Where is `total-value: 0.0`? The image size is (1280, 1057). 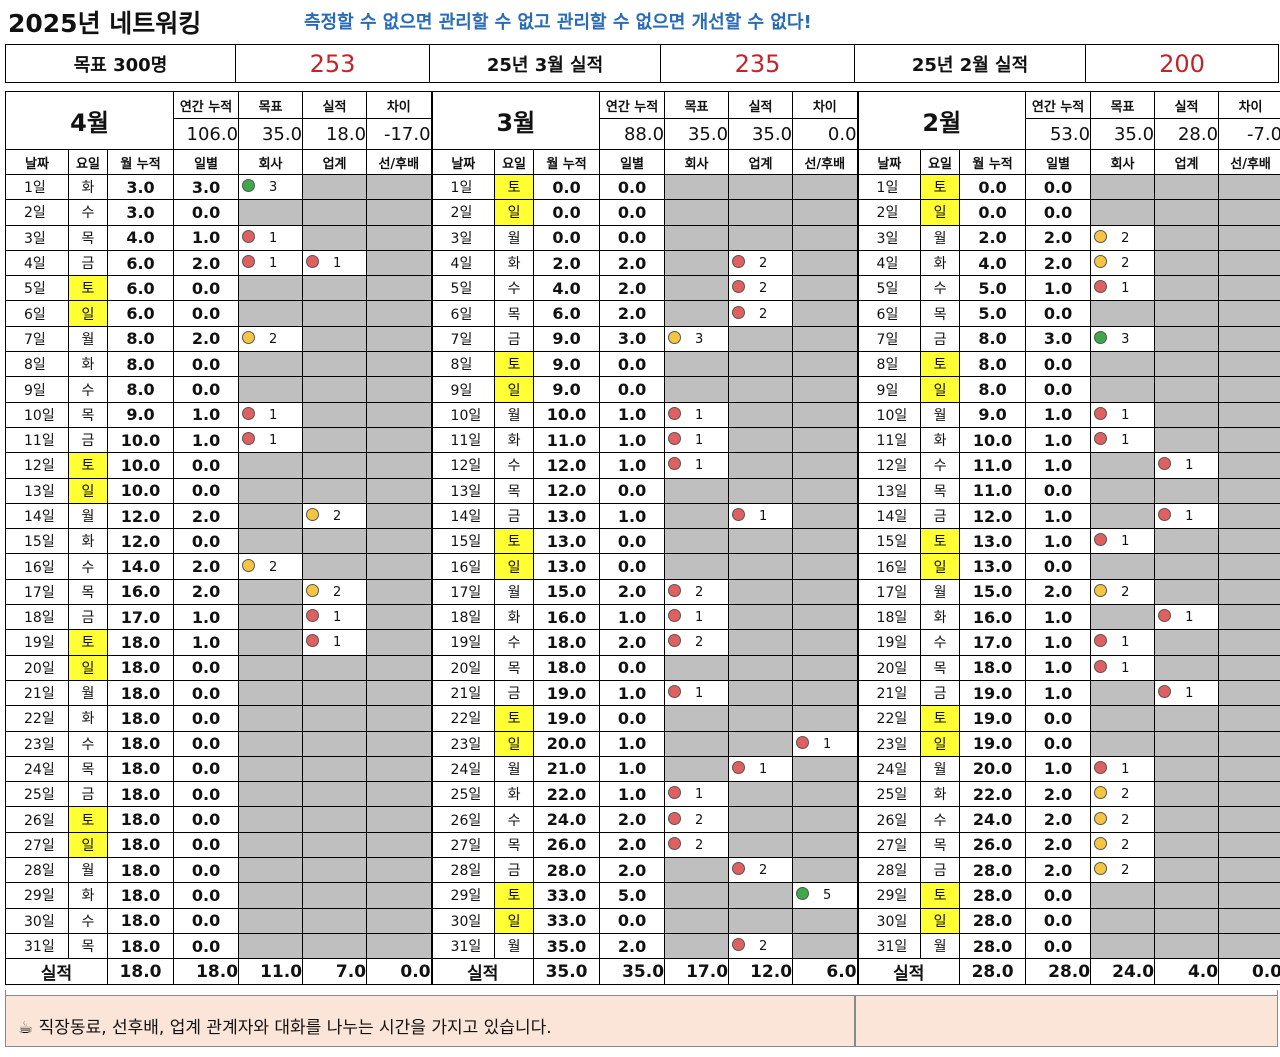 total-value: 0.0 is located at coordinates (1249, 972).